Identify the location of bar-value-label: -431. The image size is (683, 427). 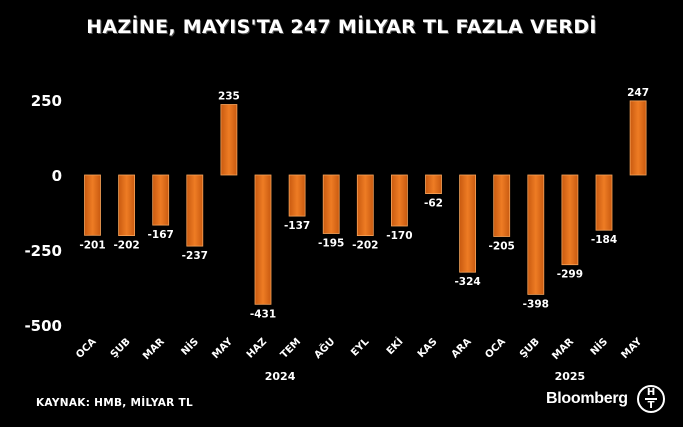
(263, 314).